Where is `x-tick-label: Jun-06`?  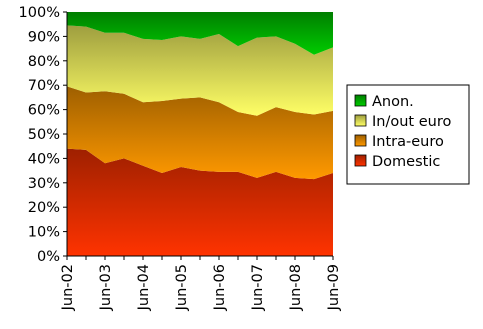 x-tick-label: Jun-06 is located at coordinates (220, 287).